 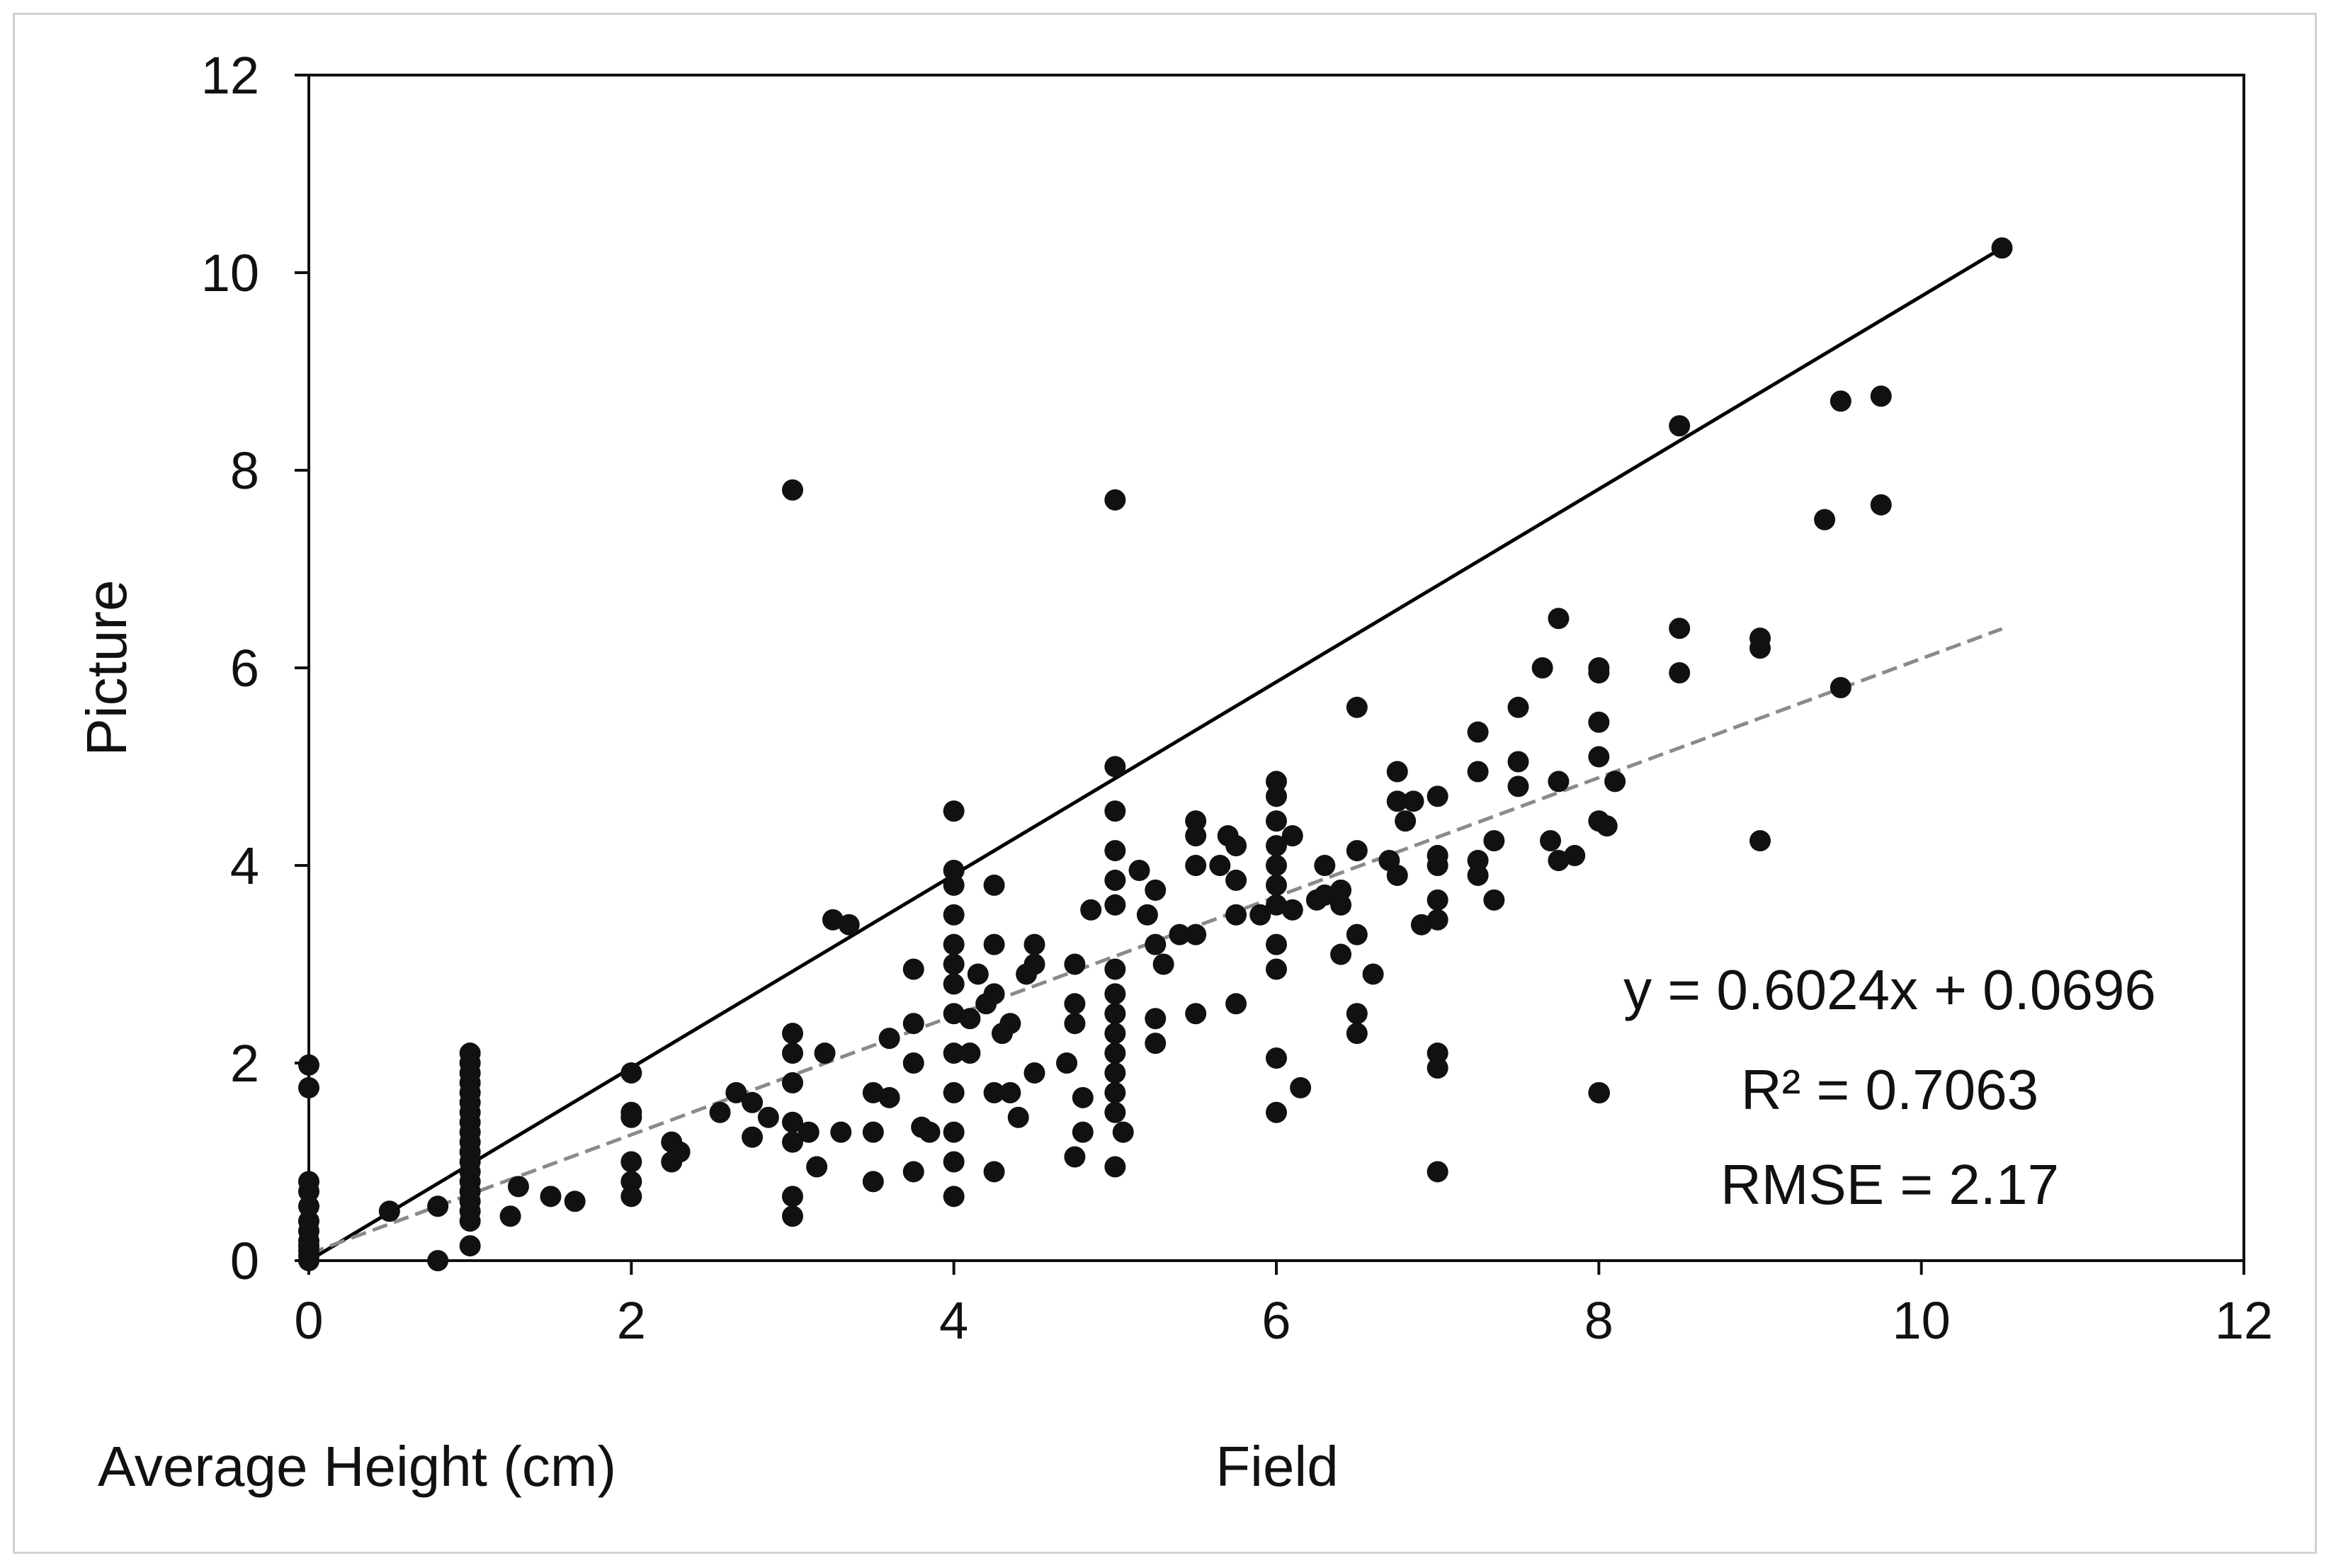 I want to click on y-tick-label: 8, so click(x=244, y=470).